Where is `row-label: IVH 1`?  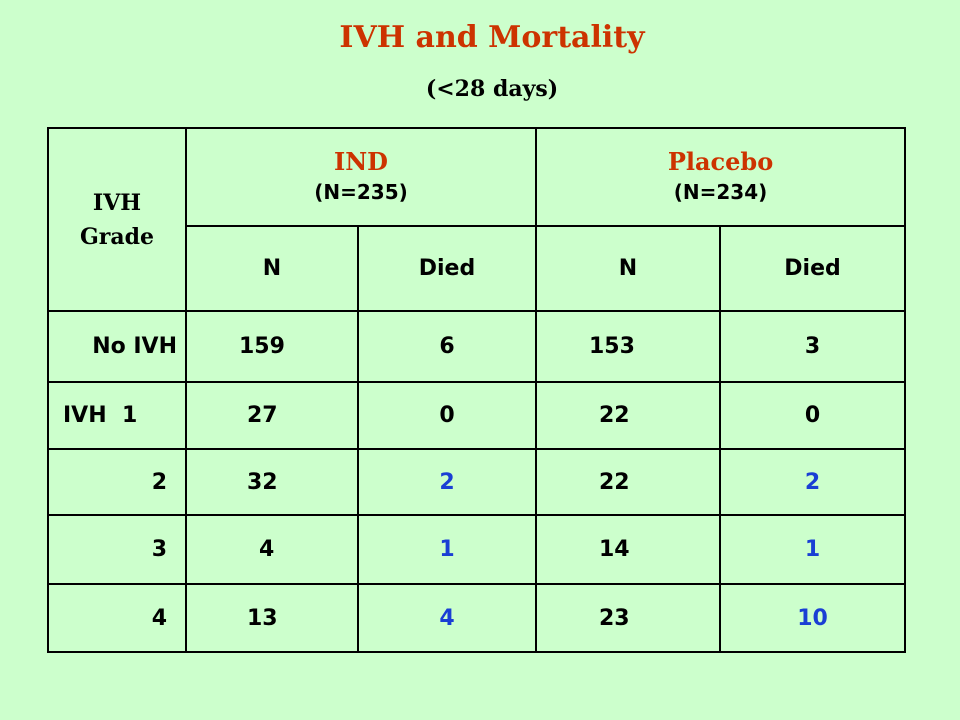 row-label: IVH 1 is located at coordinates (117, 415).